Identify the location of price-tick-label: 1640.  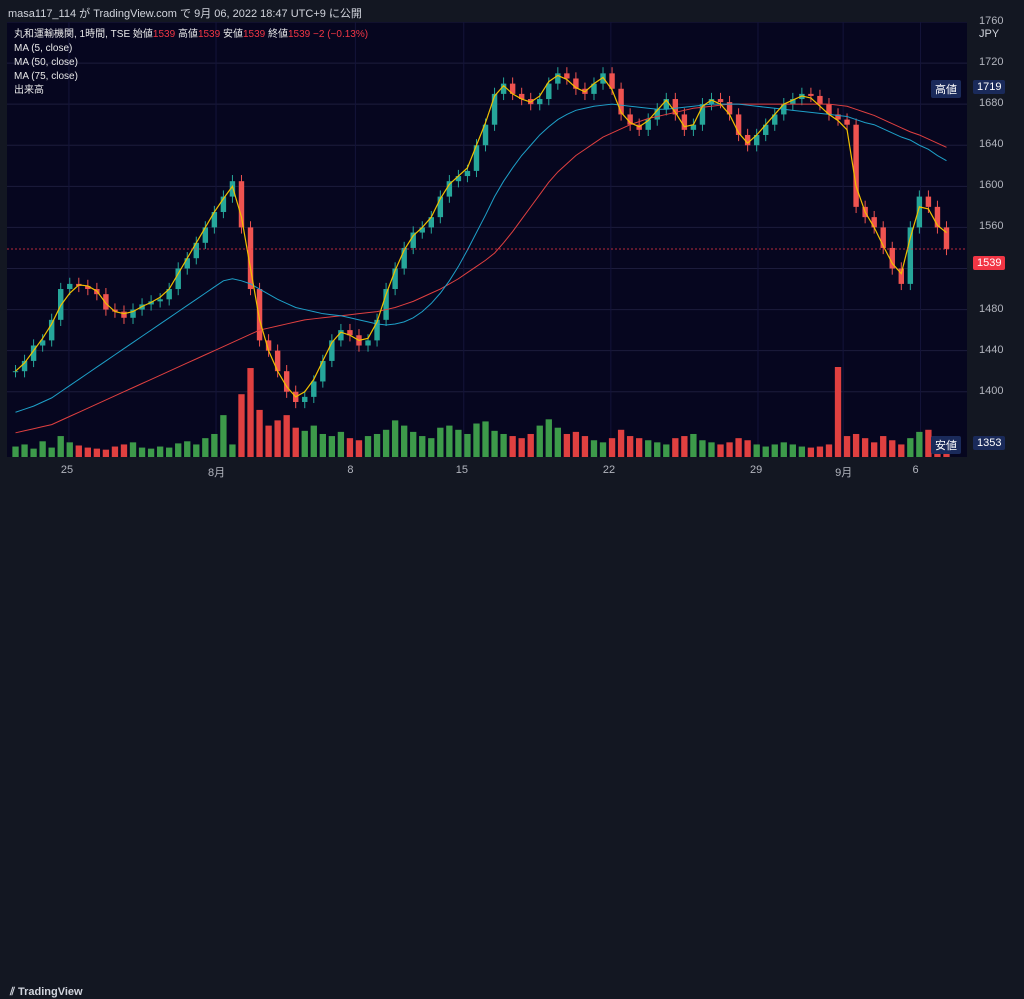
(991, 144).